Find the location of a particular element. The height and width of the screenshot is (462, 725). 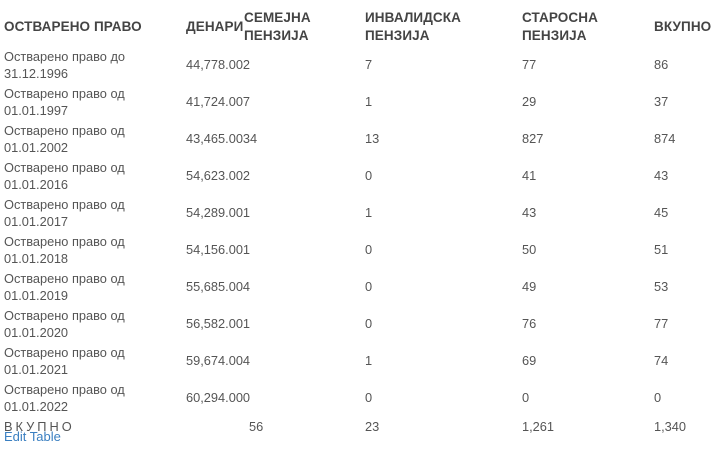

row-label: Остварено право од 01.01.2021 is located at coordinates (64, 360).